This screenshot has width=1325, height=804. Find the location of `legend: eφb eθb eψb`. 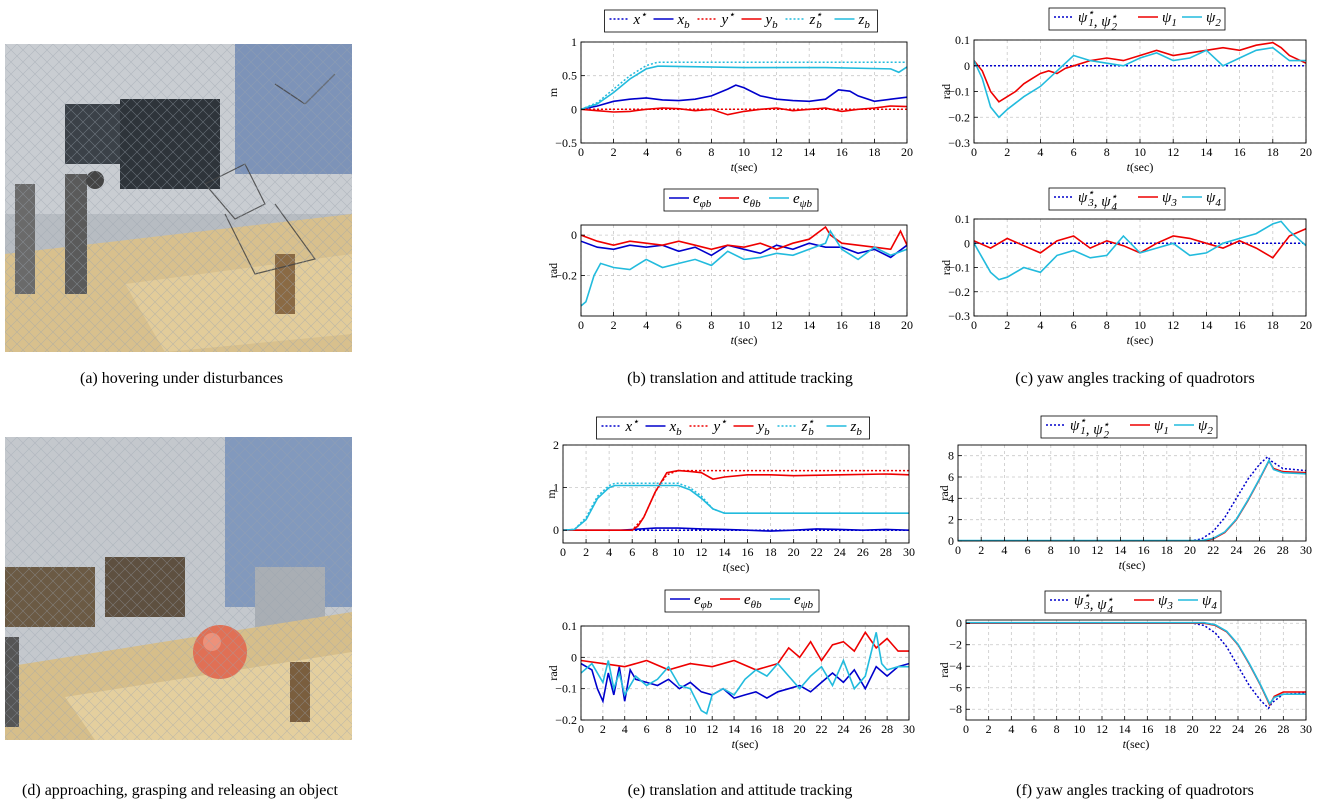

legend: eφb eθb eψb is located at coordinates (741, 200).